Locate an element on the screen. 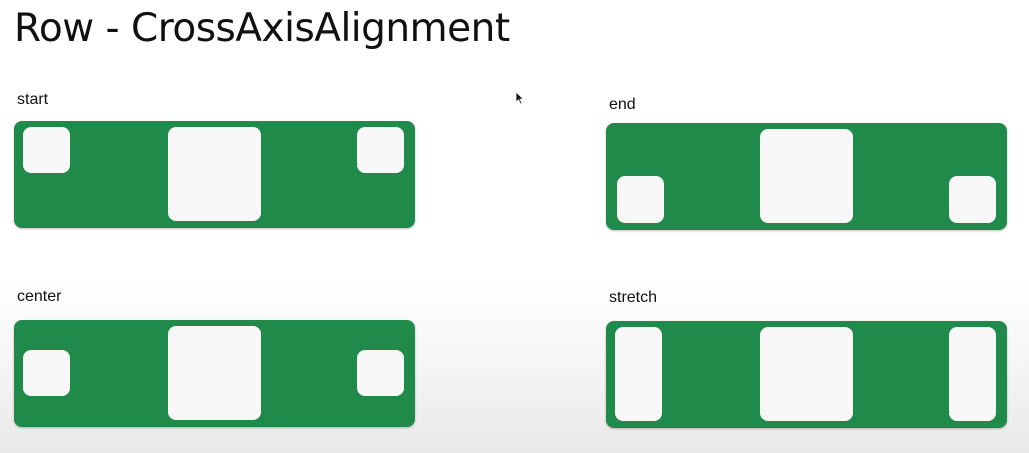  stretched-box-right is located at coordinates (972, 374).